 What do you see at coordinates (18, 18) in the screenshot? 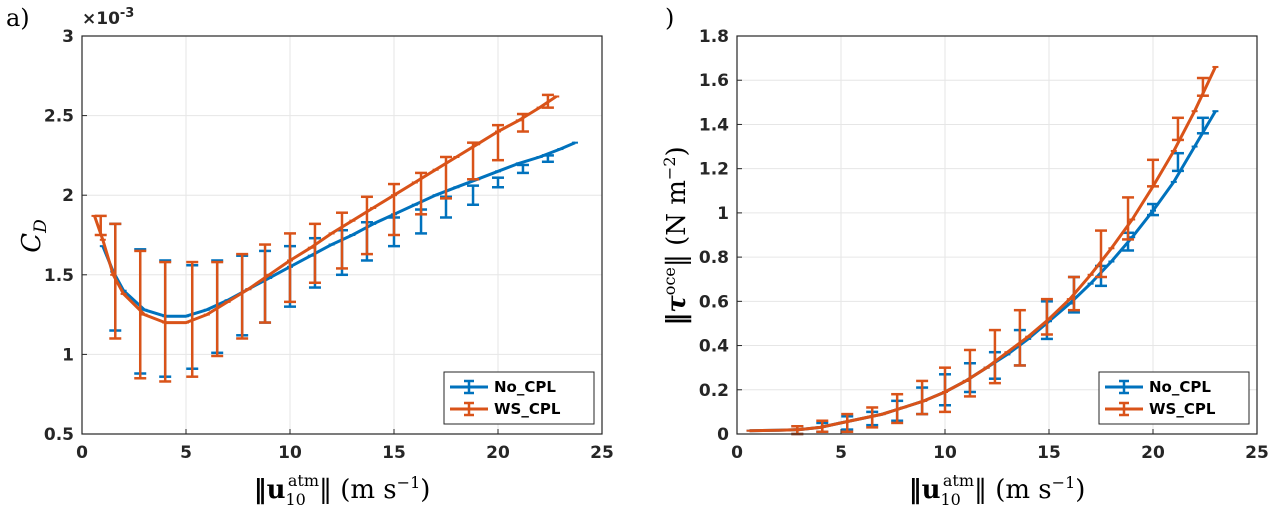
I see `panel-a-label: a)` at bounding box center [18, 18].